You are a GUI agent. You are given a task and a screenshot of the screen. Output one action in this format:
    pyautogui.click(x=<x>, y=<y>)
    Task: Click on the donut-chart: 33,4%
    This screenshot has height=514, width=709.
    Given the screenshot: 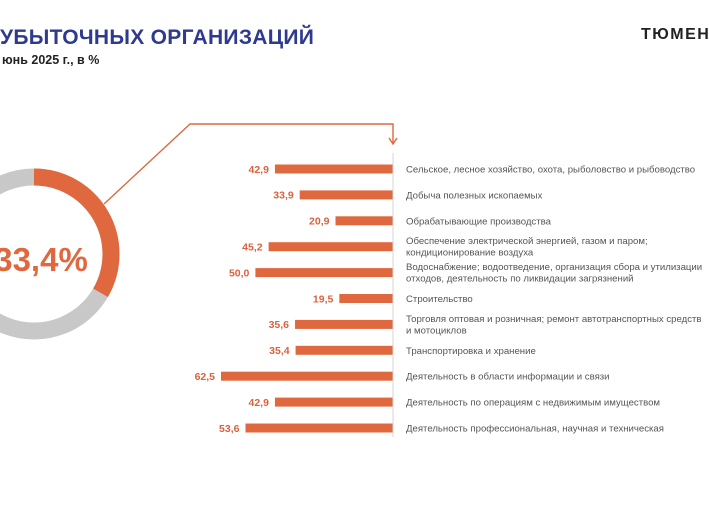 What is the action you would take?
    pyautogui.click(x=60, y=254)
    